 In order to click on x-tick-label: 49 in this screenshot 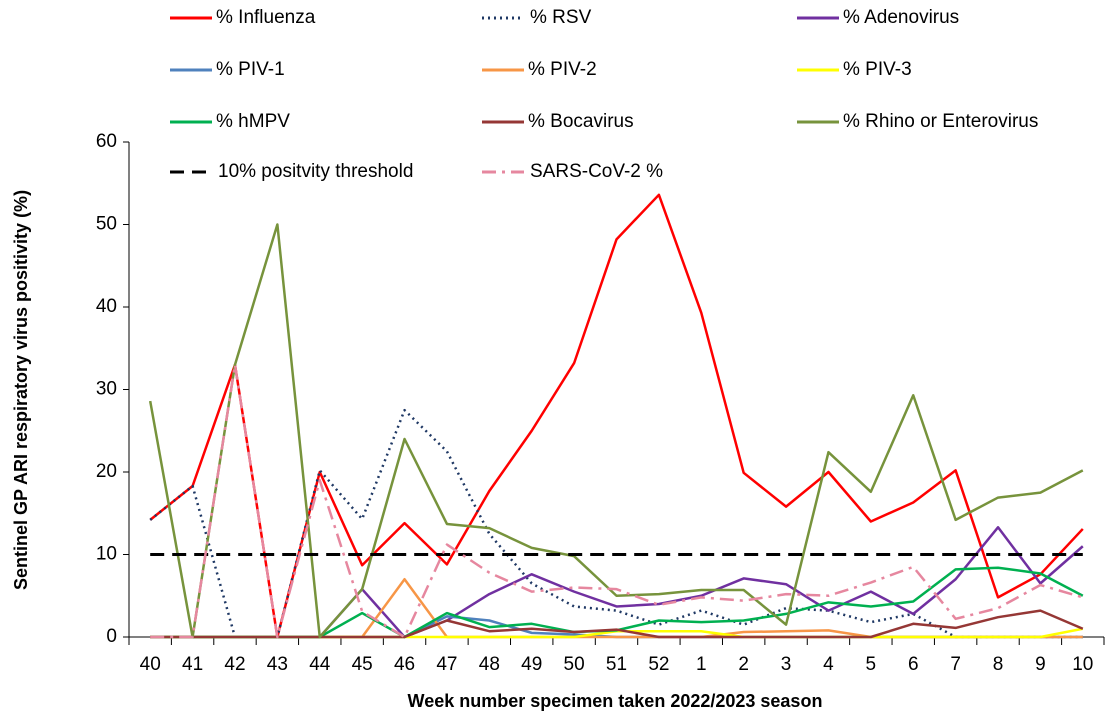, I will do `click(531, 664)`.